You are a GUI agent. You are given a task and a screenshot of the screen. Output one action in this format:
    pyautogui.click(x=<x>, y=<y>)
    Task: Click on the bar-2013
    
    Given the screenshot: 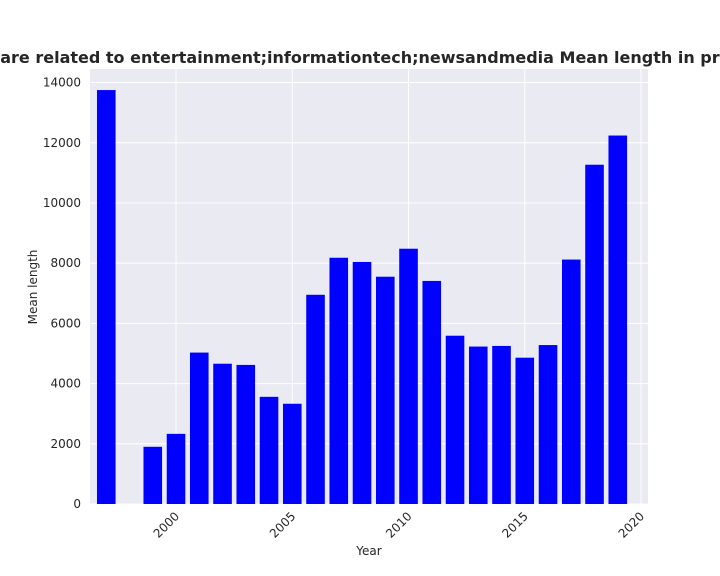 What is the action you would take?
    pyautogui.click(x=478, y=425)
    